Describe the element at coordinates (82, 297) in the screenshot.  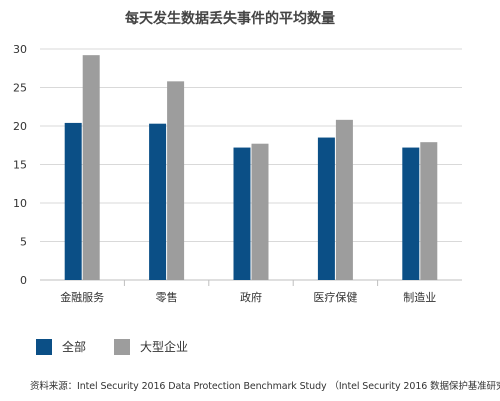
I see `x-tick-label: 金融服务` at that location.